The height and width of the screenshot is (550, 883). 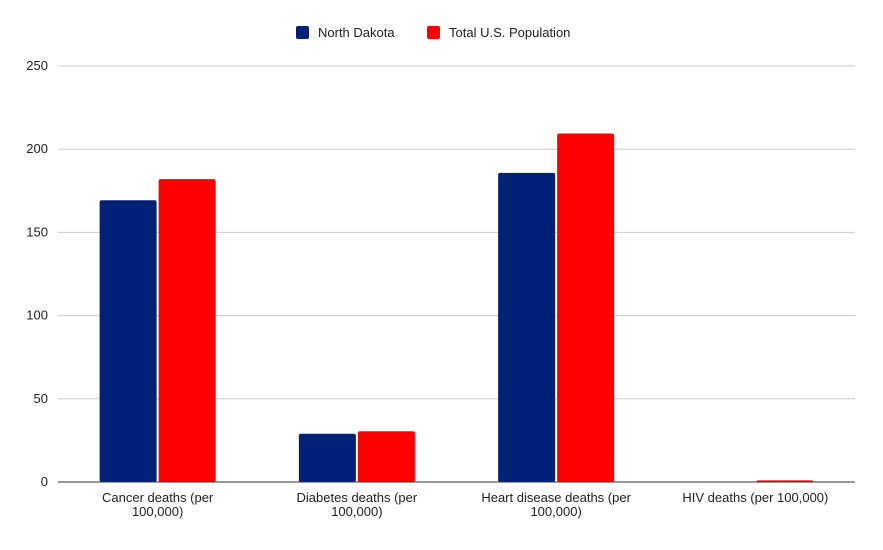 I want to click on legend-label: Total U.S. Population, so click(x=509, y=32).